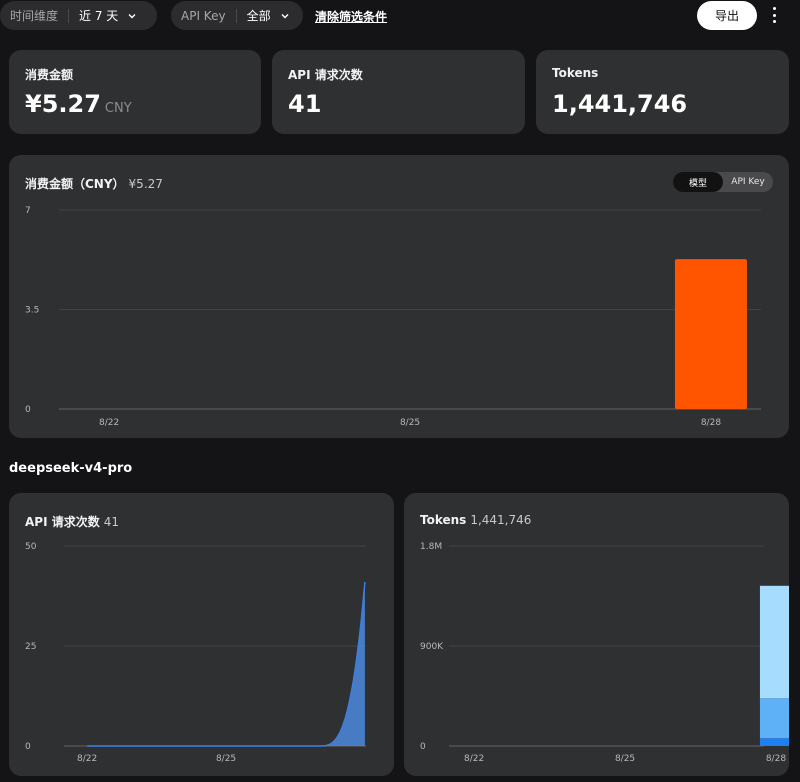 The height and width of the screenshot is (782, 800). I want to click on model-section-title: deepseek-v4-pro, so click(71, 468).